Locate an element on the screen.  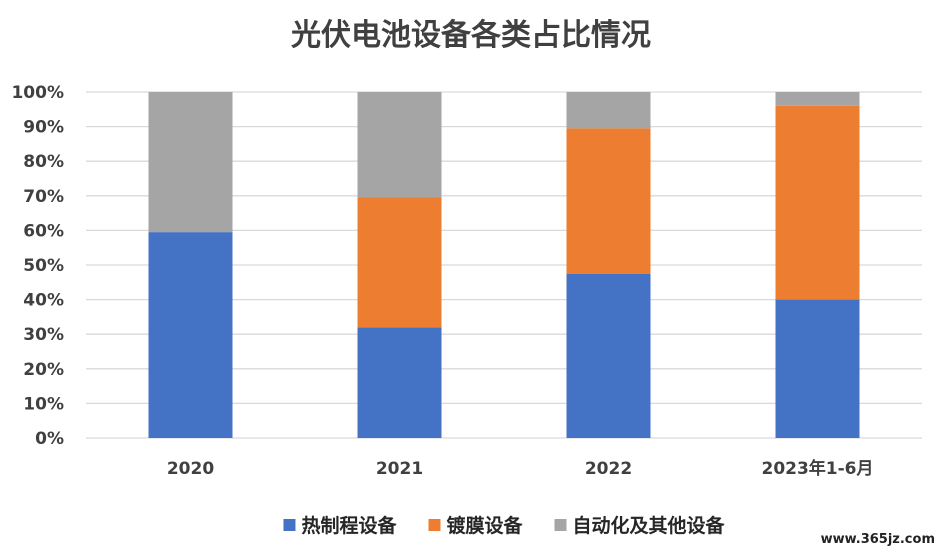
legend-label: 热制程设备 is located at coordinates (349, 525).